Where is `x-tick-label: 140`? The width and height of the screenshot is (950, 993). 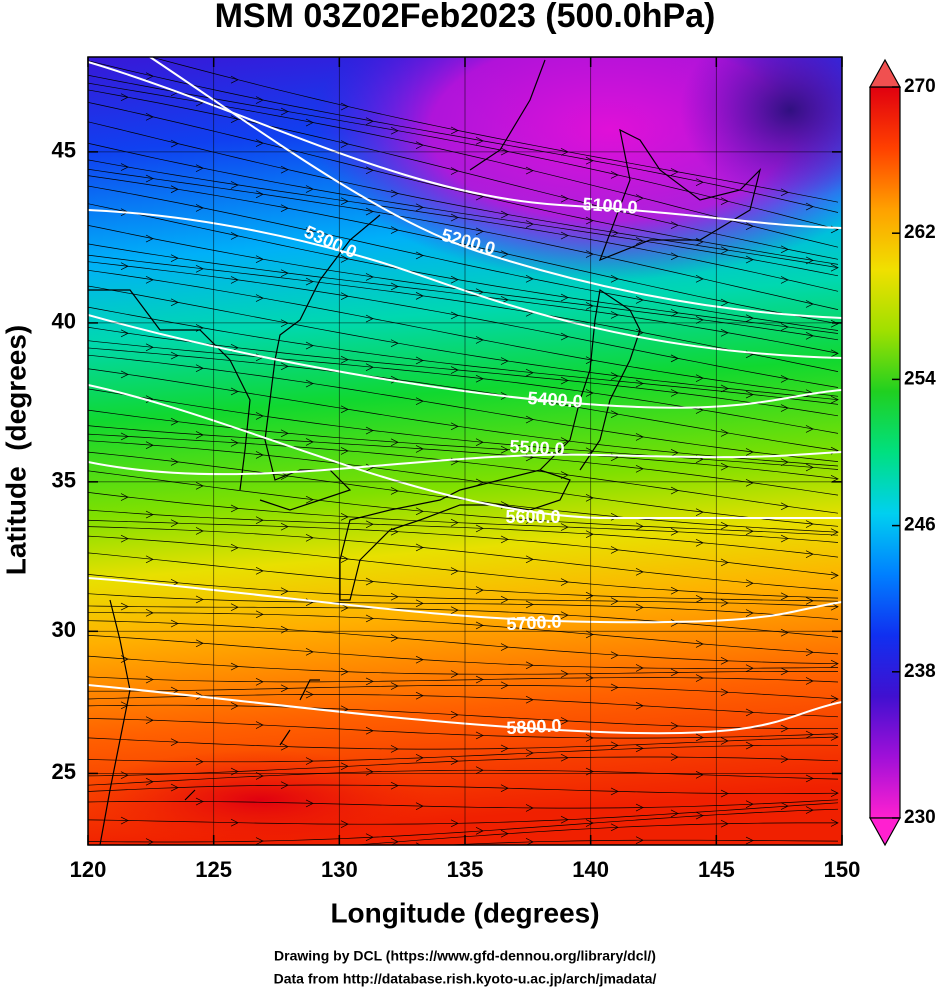
x-tick-label: 140 is located at coordinates (590, 869).